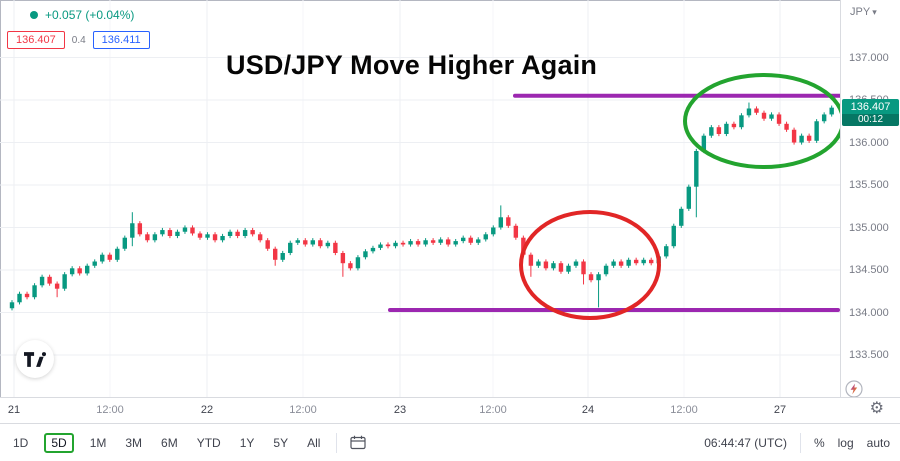 The image size is (900, 461). Describe the element at coordinates (400, 410) in the screenshot. I see `time-axis-label: 23` at that location.